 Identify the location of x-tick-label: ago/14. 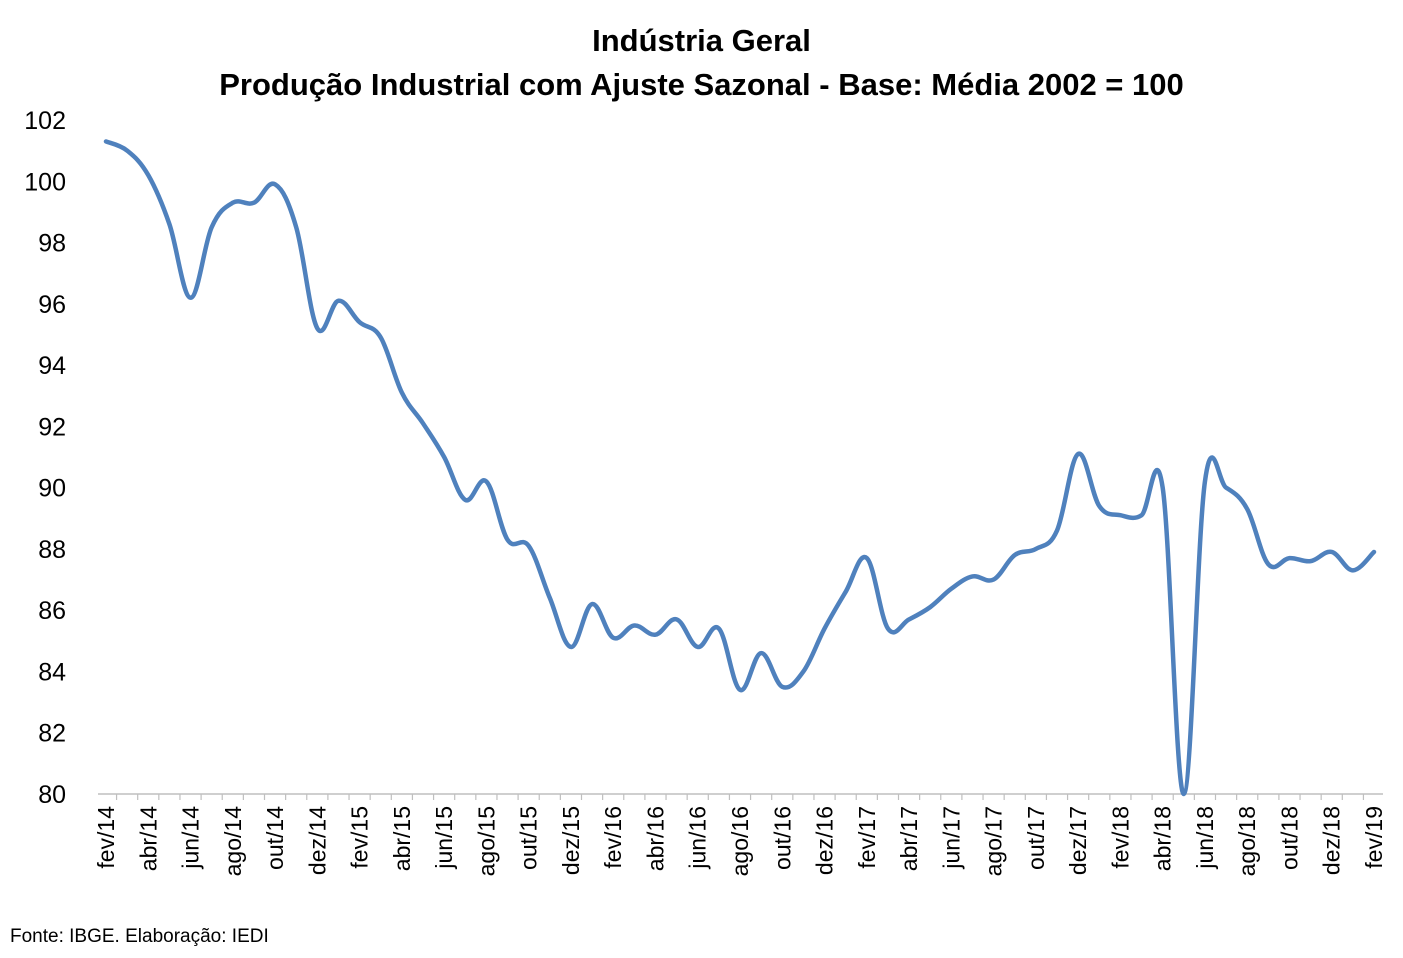
(233, 841).